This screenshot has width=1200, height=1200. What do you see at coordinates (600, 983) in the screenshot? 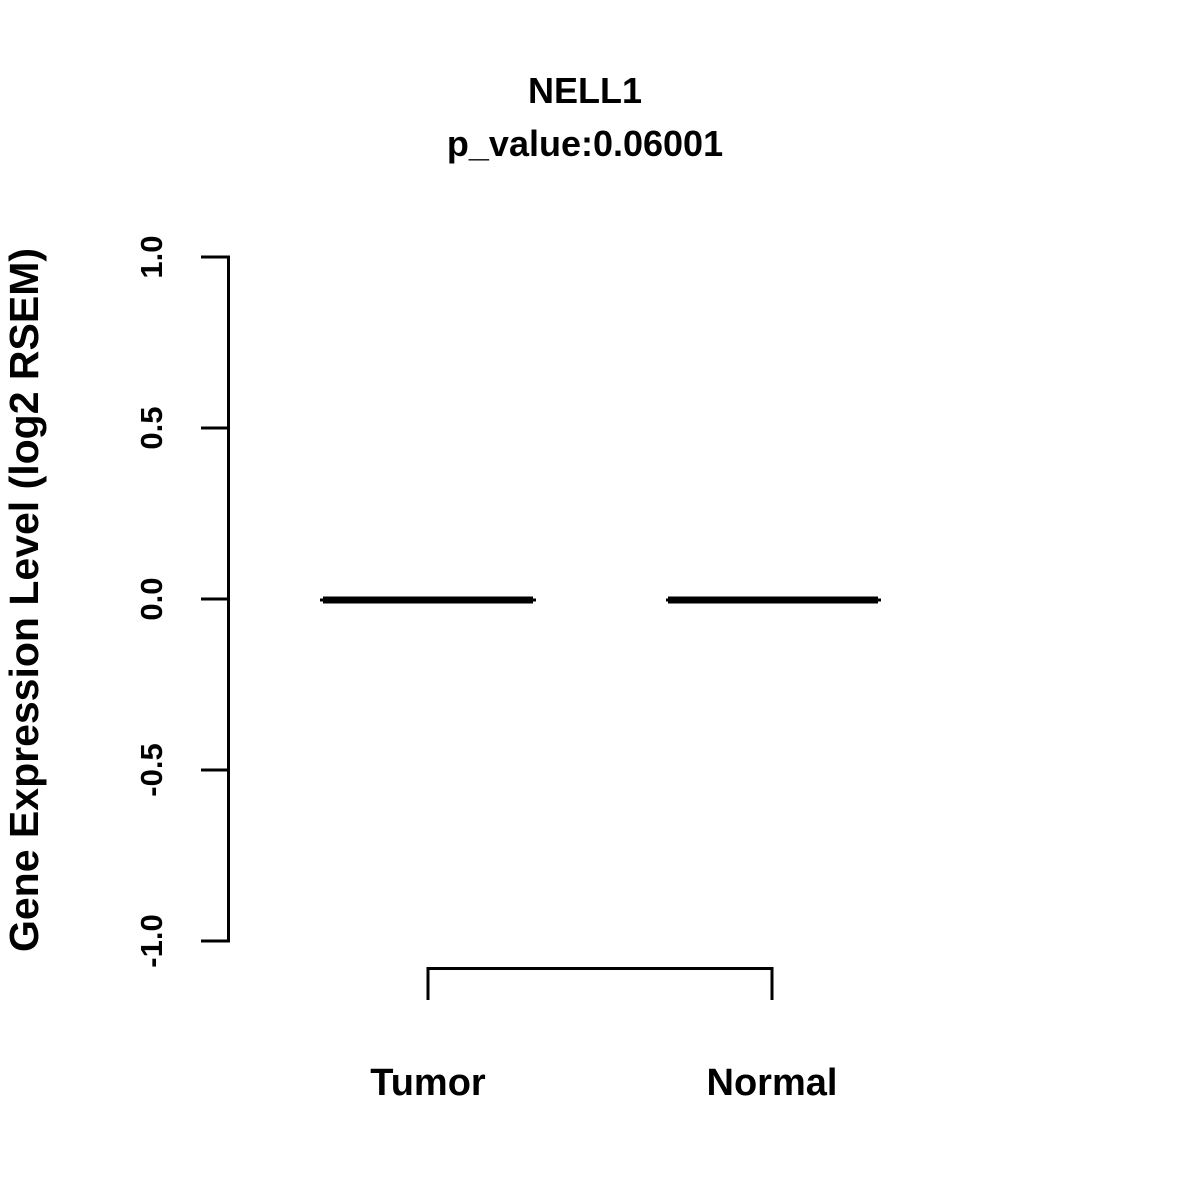
I see `comparison-bracket` at bounding box center [600, 983].